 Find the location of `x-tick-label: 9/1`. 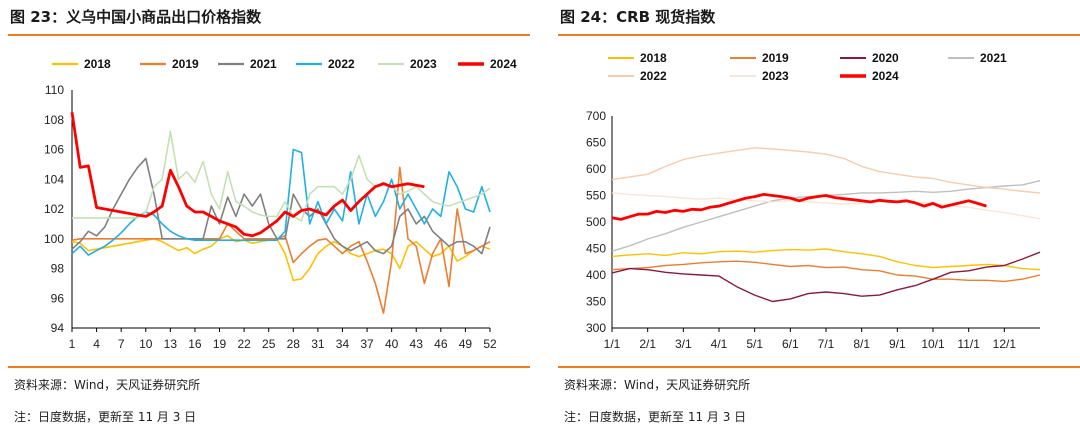

x-tick-label: 9/1 is located at coordinates (897, 344).